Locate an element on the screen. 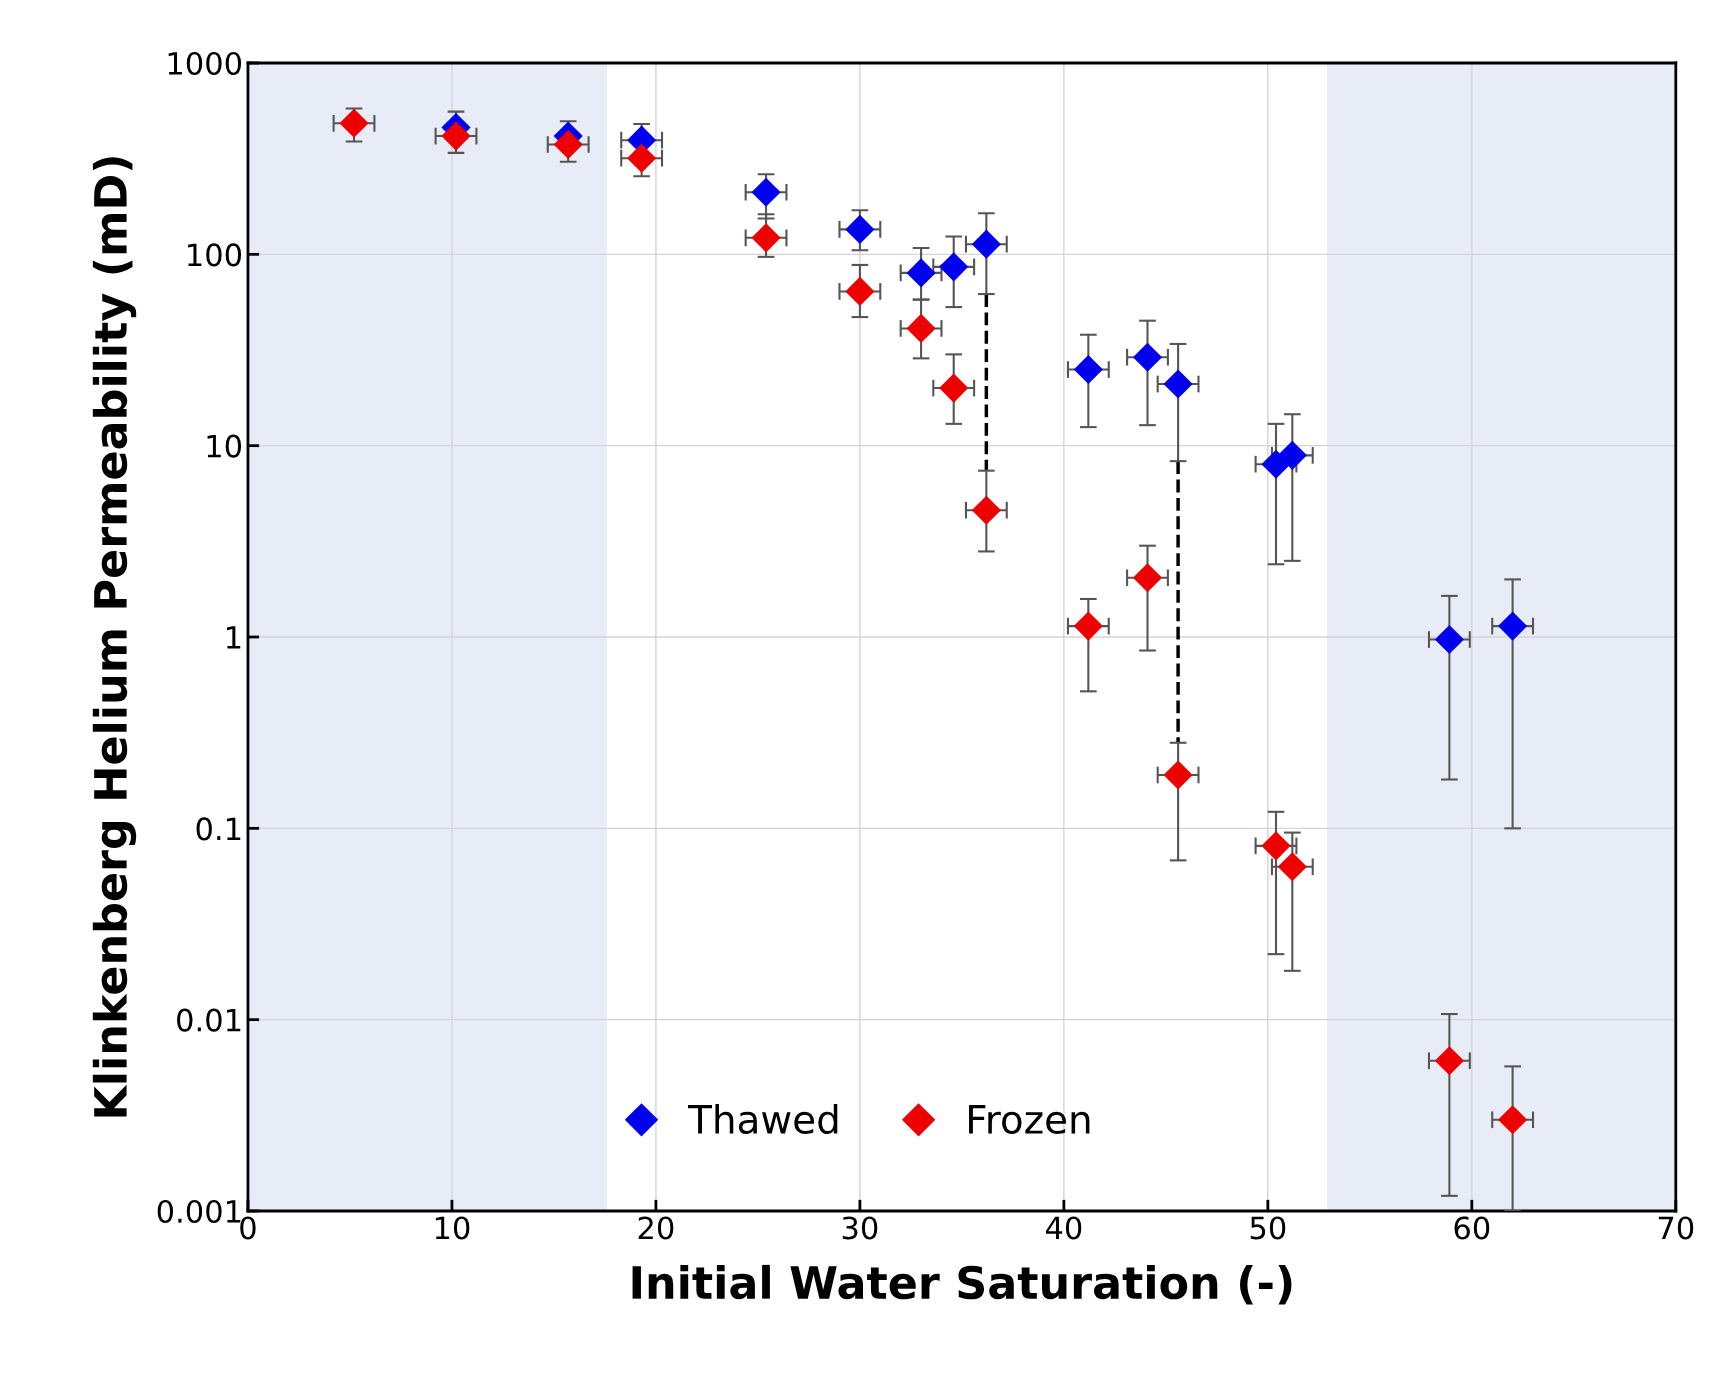  y-tick-label: 0.1 is located at coordinates (218, 829).